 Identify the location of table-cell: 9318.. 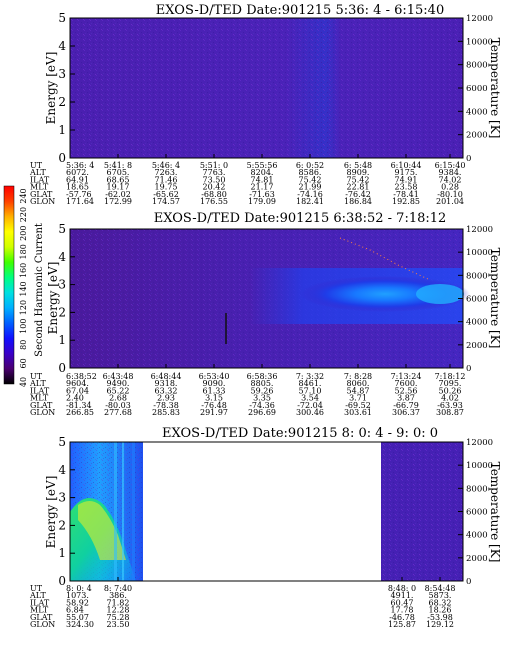
(166, 383).